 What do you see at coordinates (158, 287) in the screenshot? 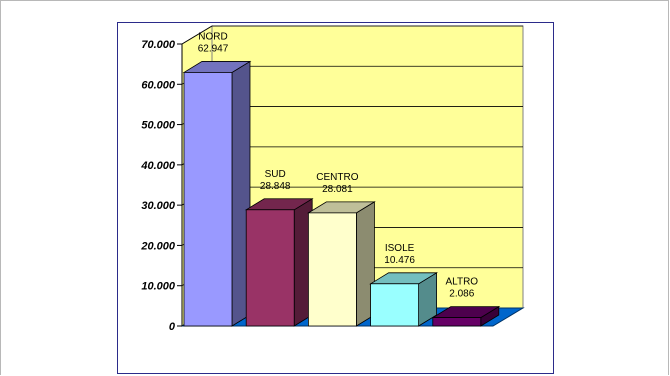
I see `y-tick-label: 10.000` at bounding box center [158, 287].